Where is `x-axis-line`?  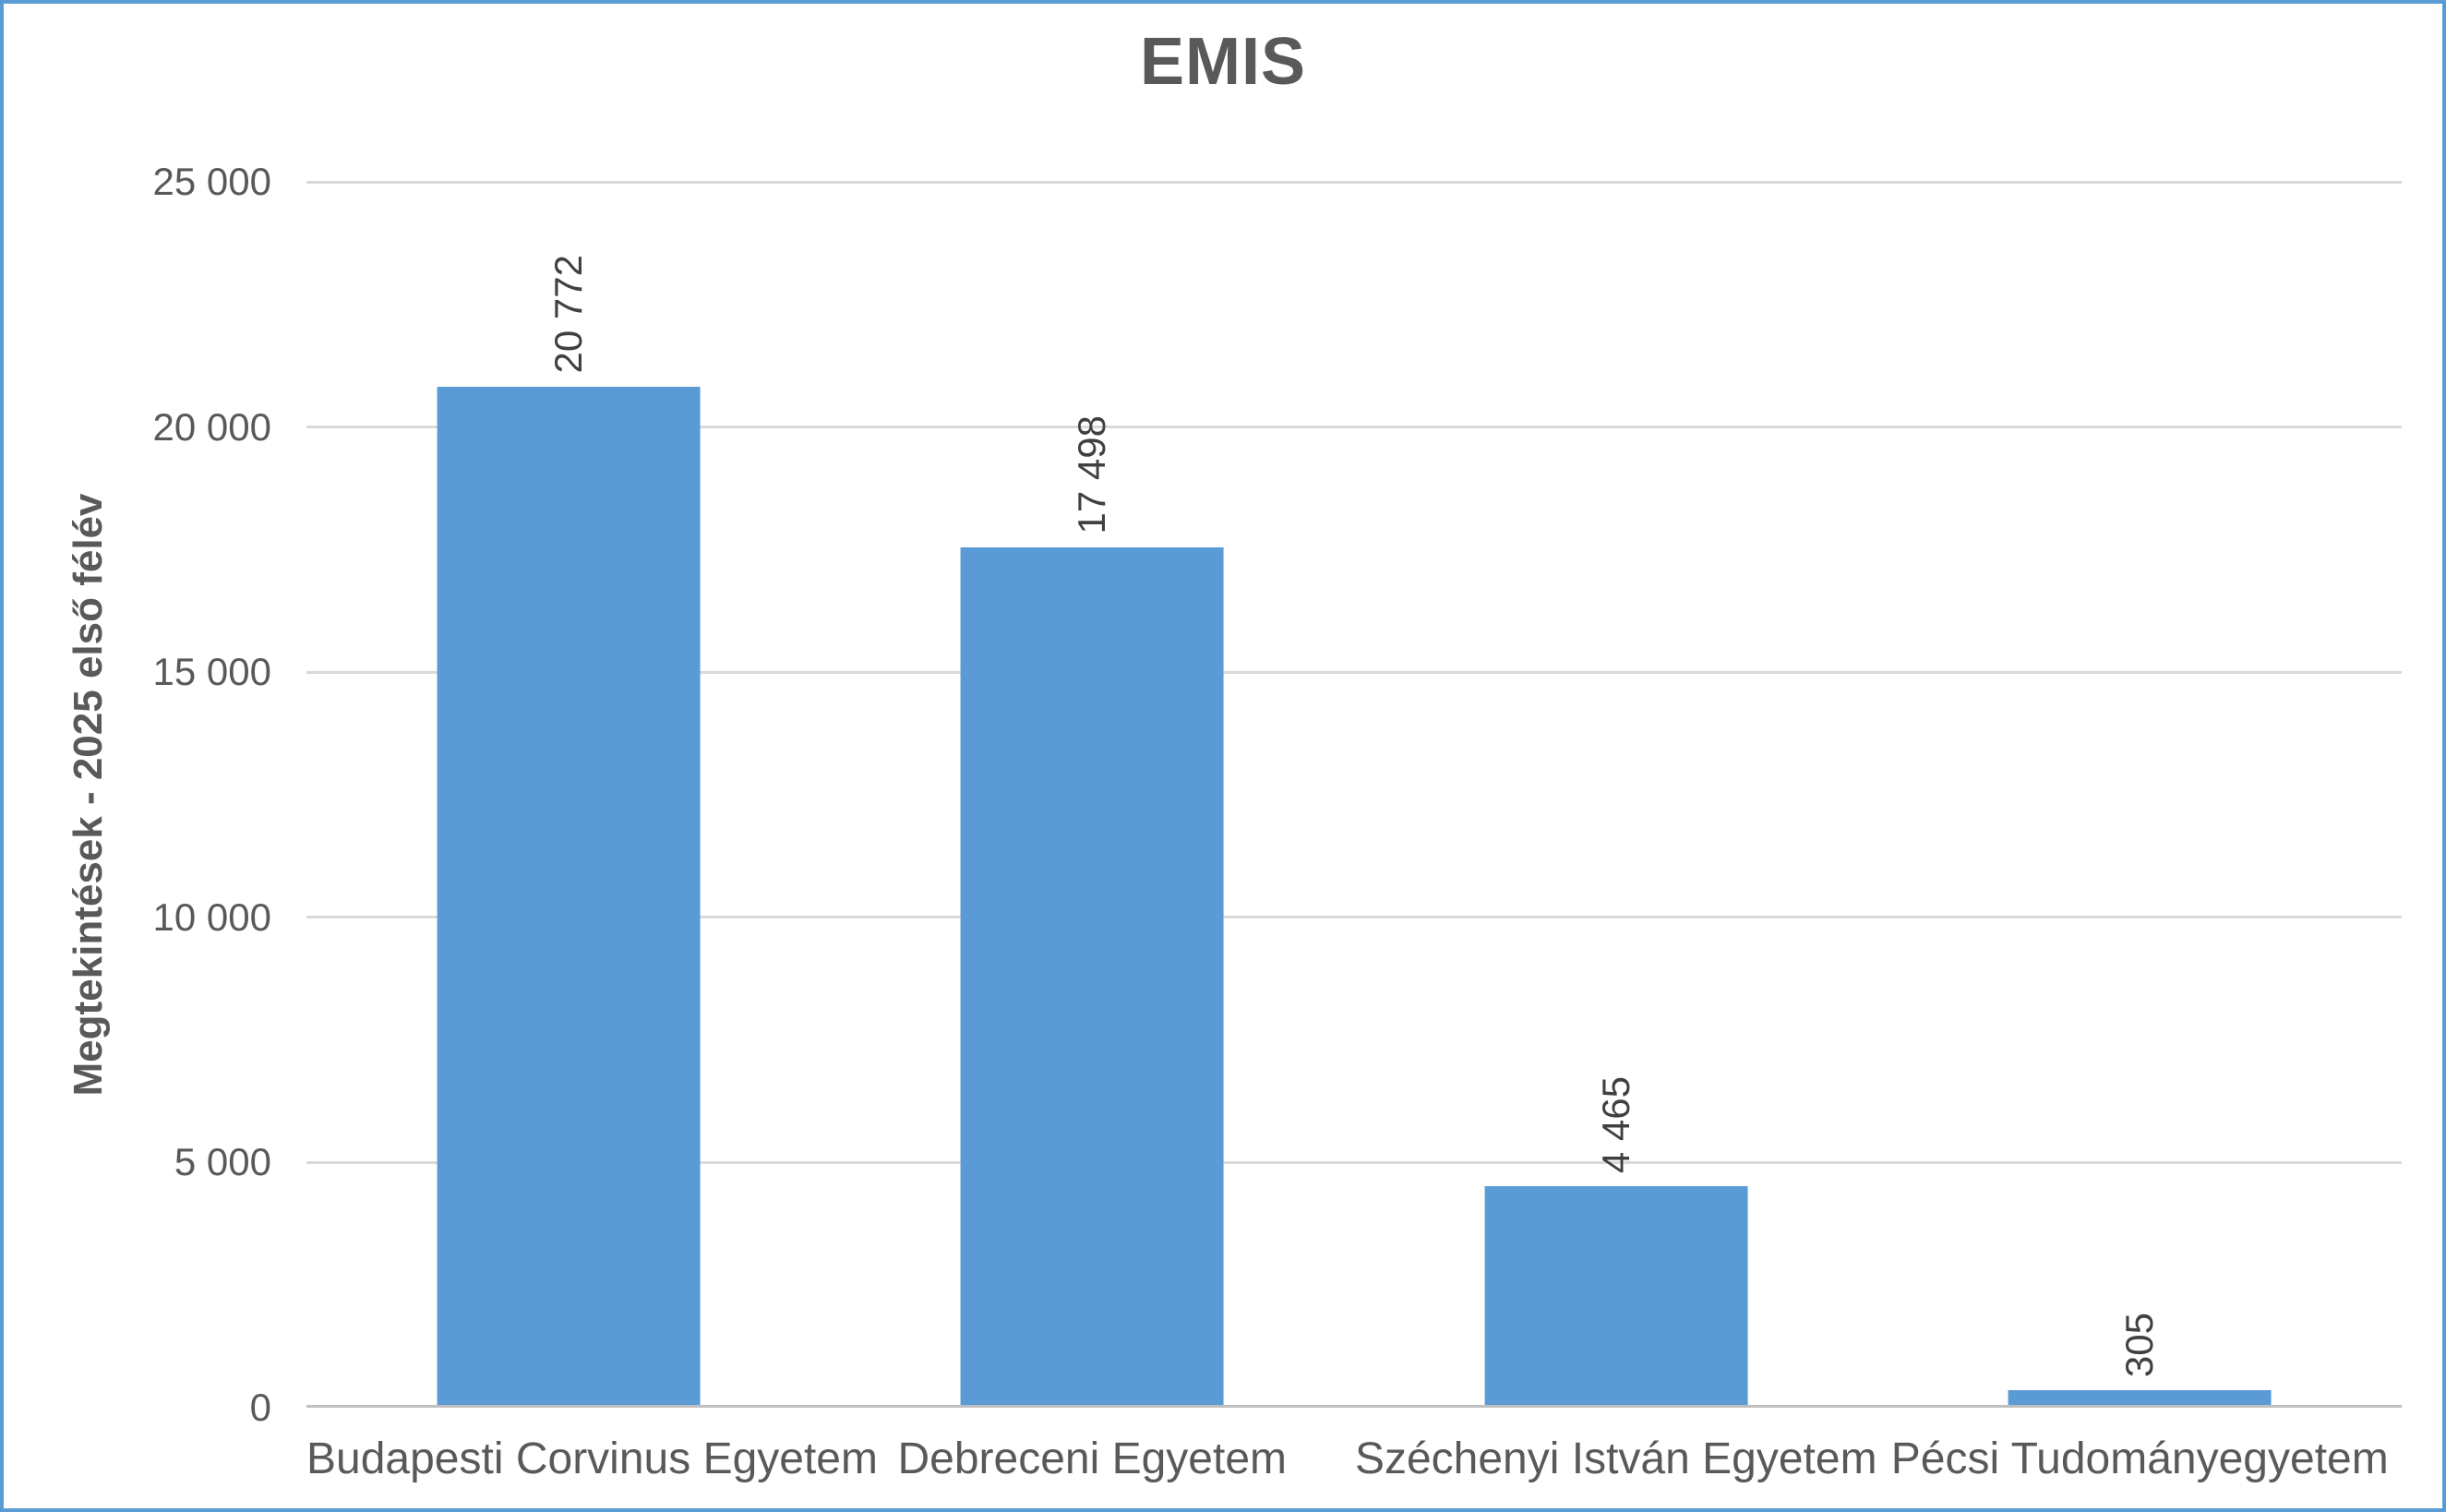 x-axis-line is located at coordinates (1354, 1406).